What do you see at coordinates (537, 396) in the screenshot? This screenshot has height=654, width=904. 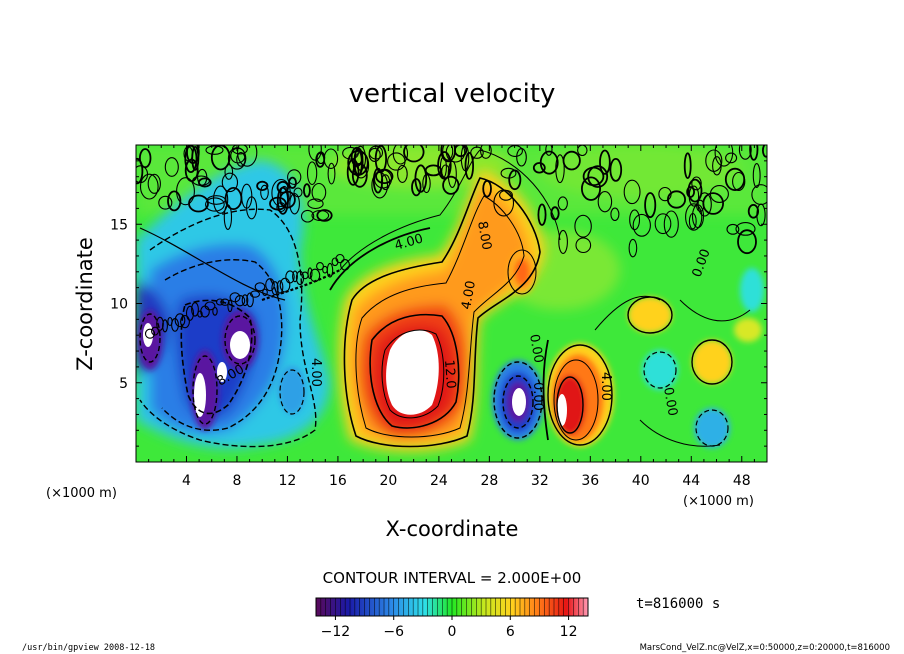 I see `contour-label: 0.00` at bounding box center [537, 396].